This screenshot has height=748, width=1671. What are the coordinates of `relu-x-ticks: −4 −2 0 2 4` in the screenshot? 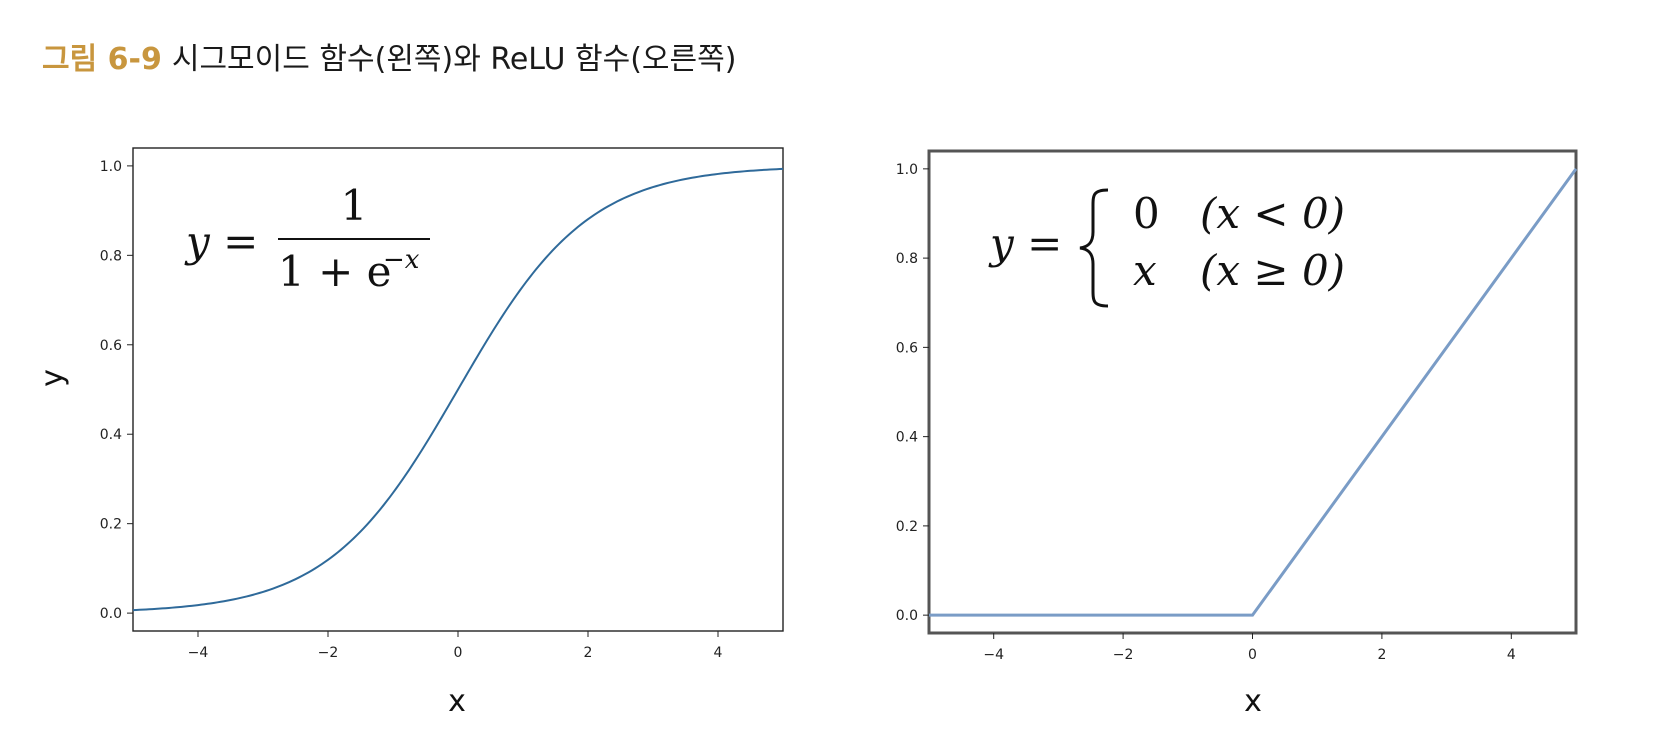 It's located at (1249, 648).